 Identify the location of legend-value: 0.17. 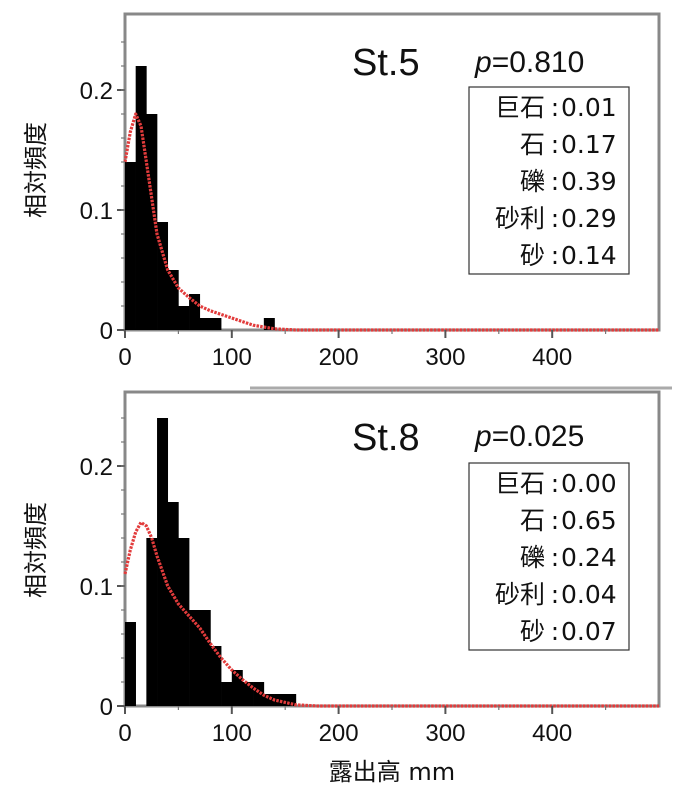
(589, 144).